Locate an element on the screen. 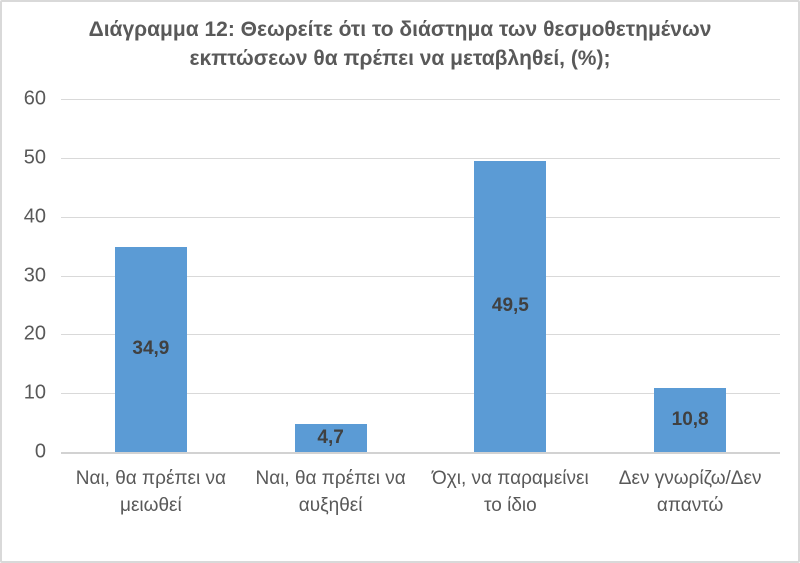 This screenshot has height=563, width=800. bar-1: 4,7 is located at coordinates (330, 438).